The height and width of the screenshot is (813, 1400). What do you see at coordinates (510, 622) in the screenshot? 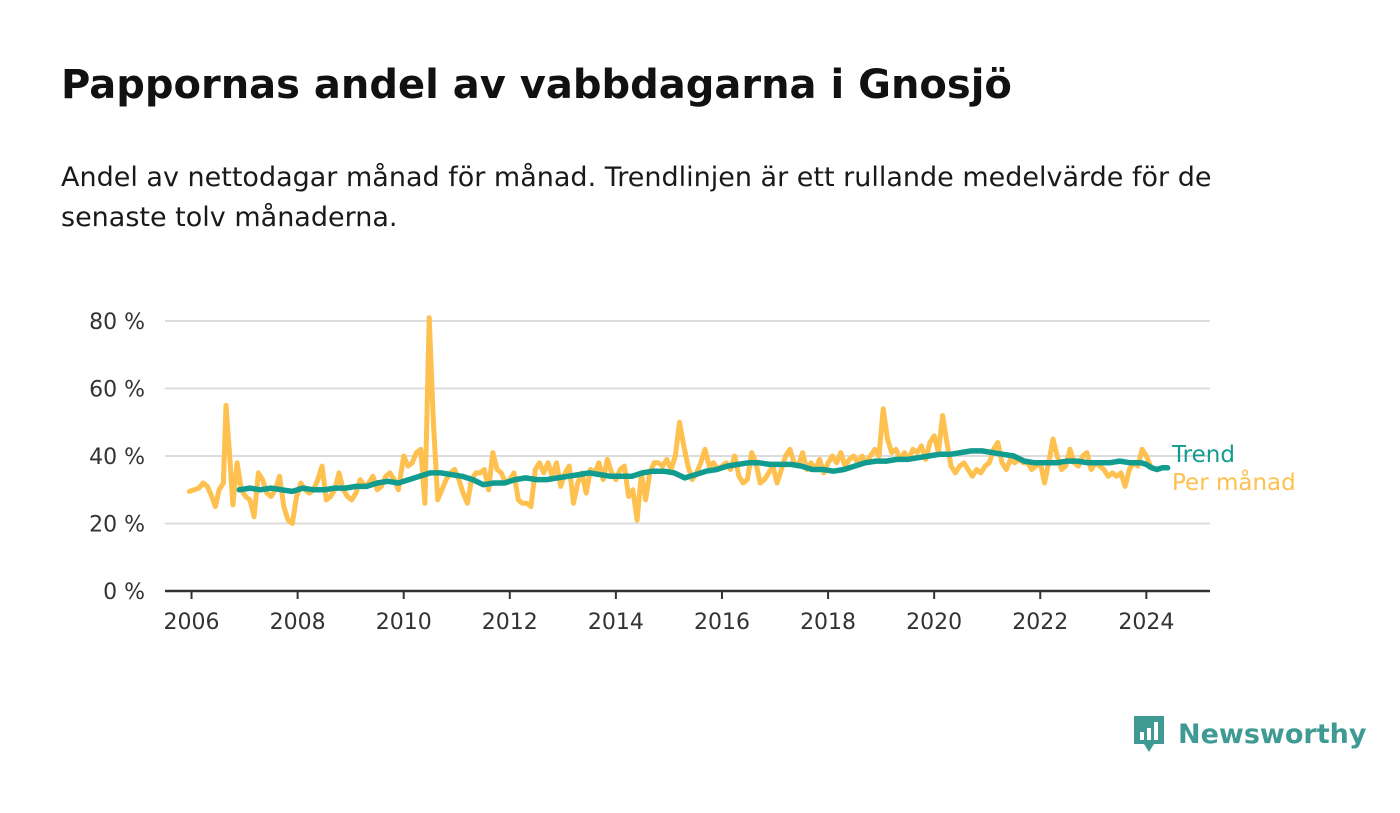
I see `x-tick-label: 2012` at bounding box center [510, 622].